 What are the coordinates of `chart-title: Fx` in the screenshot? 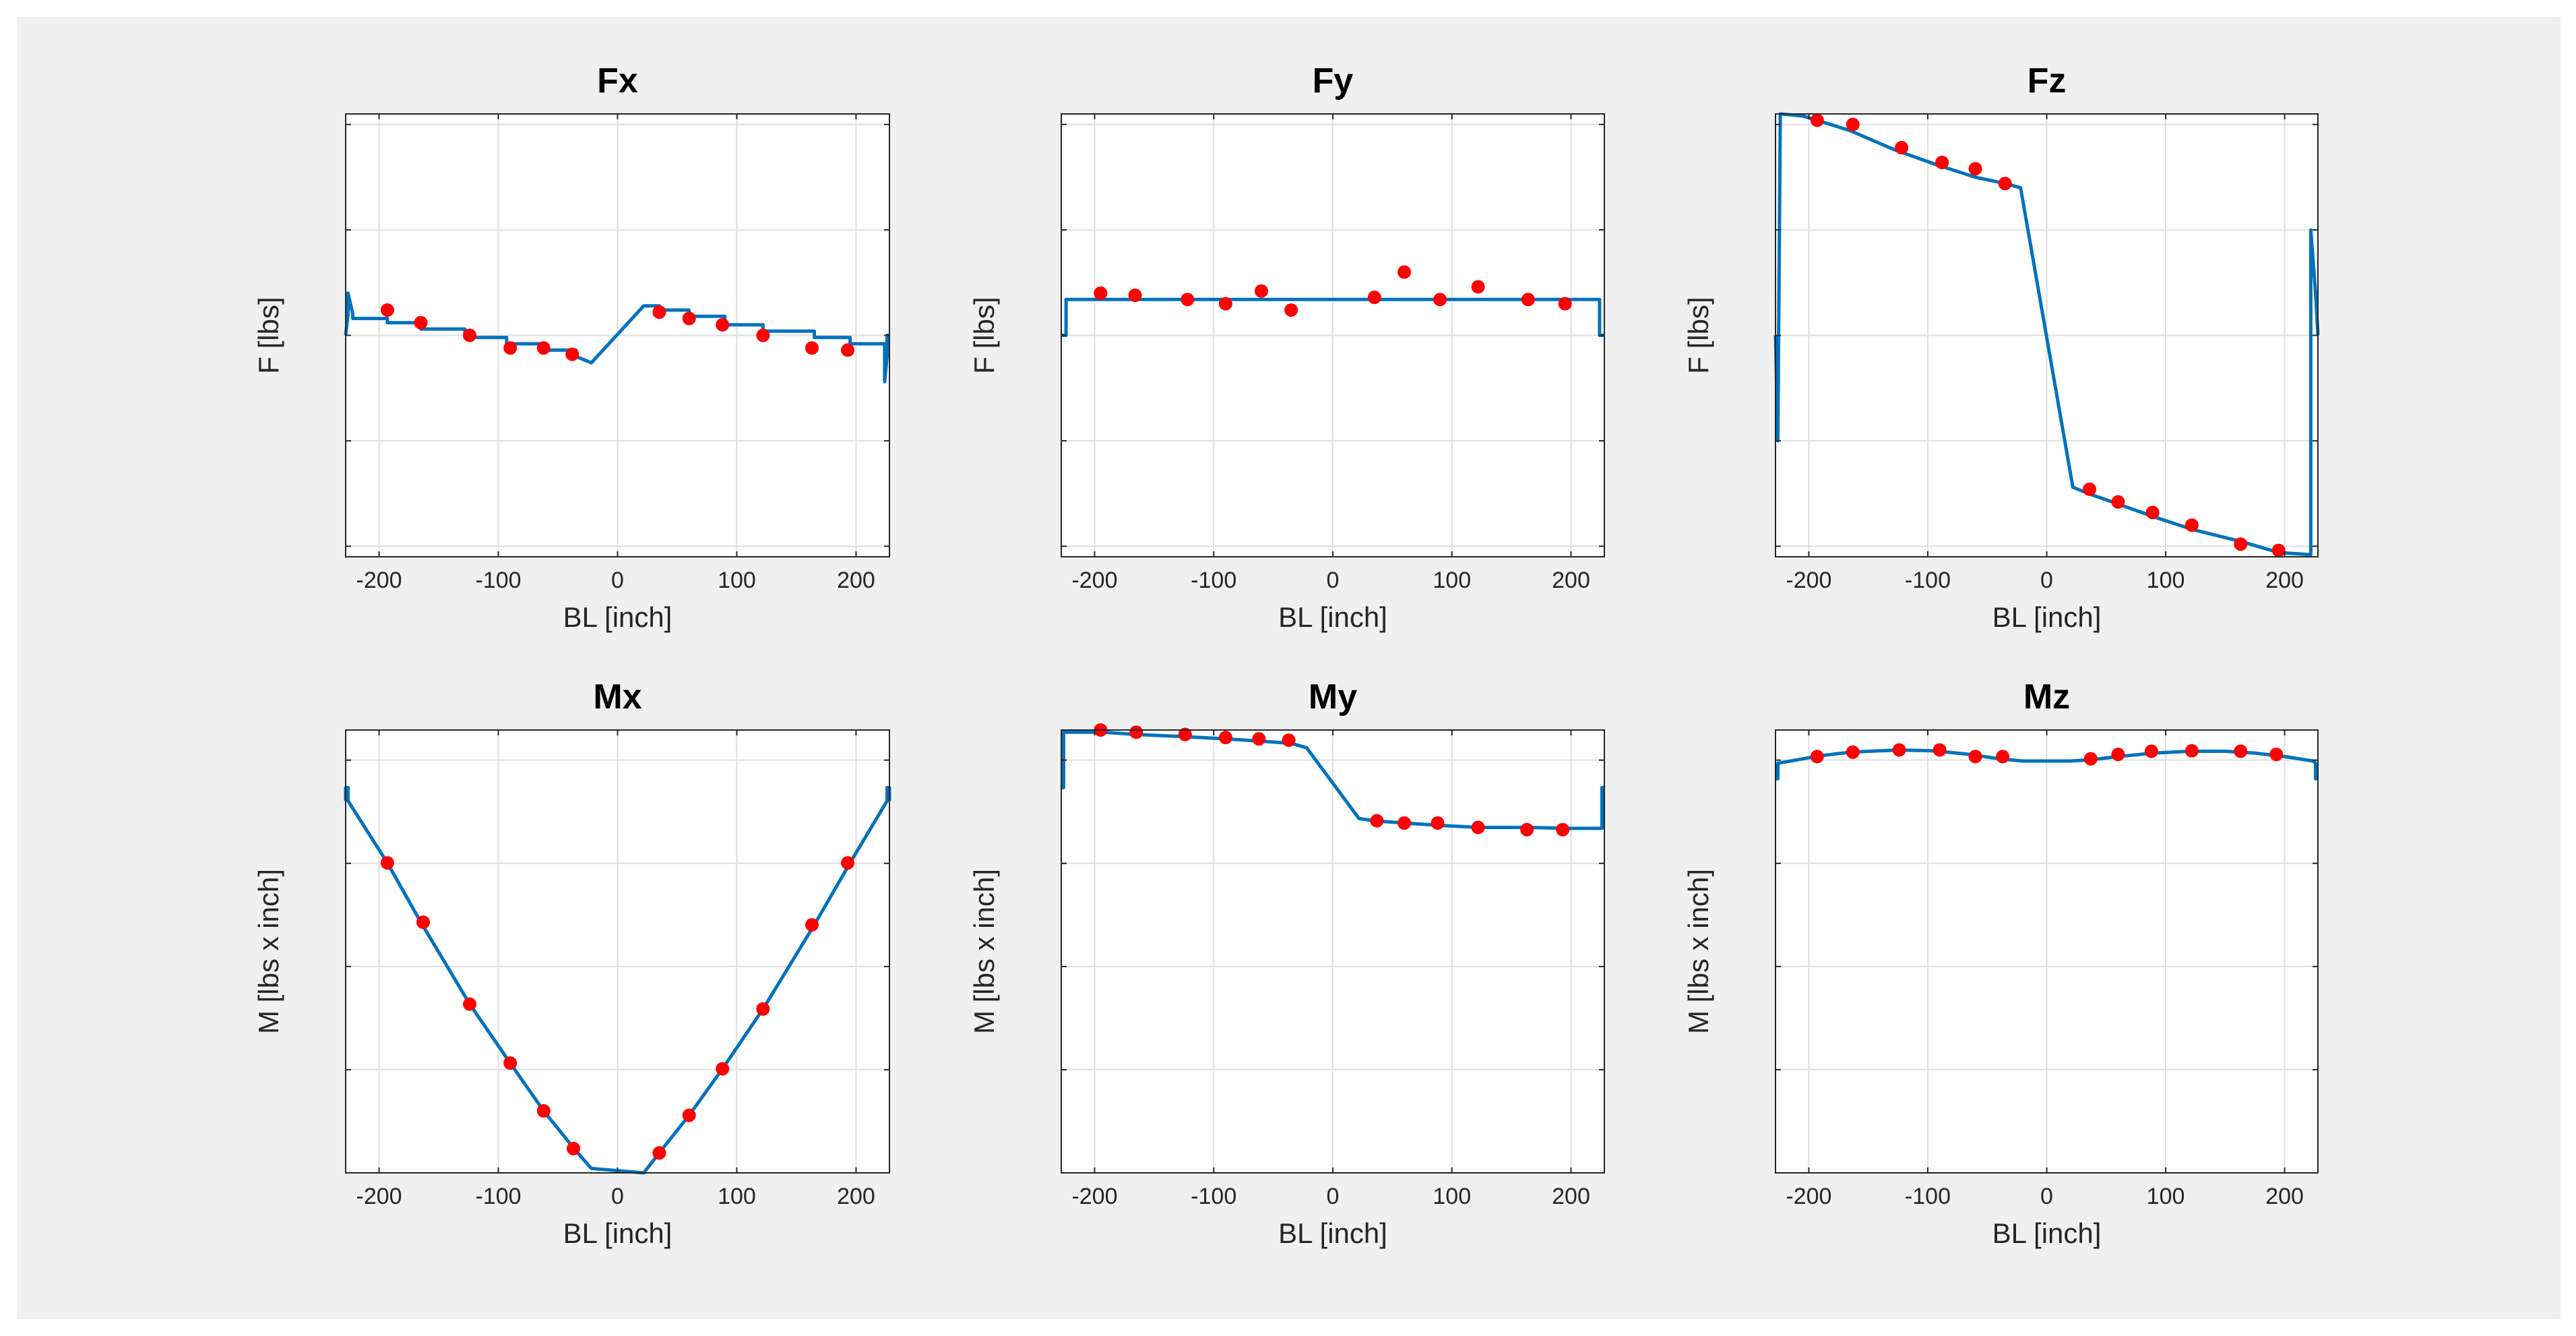 It's located at (617, 80).